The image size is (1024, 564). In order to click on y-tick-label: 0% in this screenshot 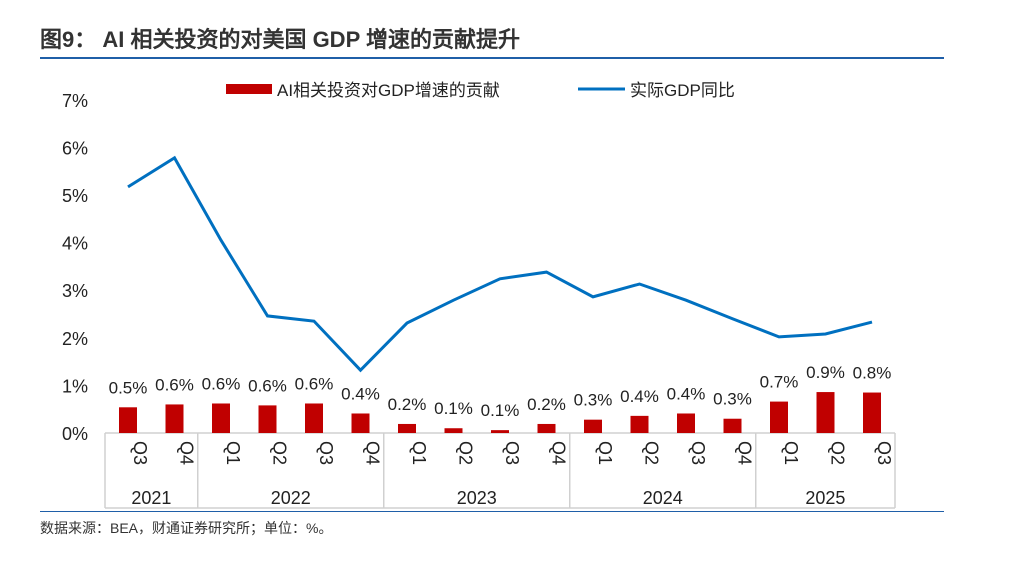, I will do `click(75, 434)`.